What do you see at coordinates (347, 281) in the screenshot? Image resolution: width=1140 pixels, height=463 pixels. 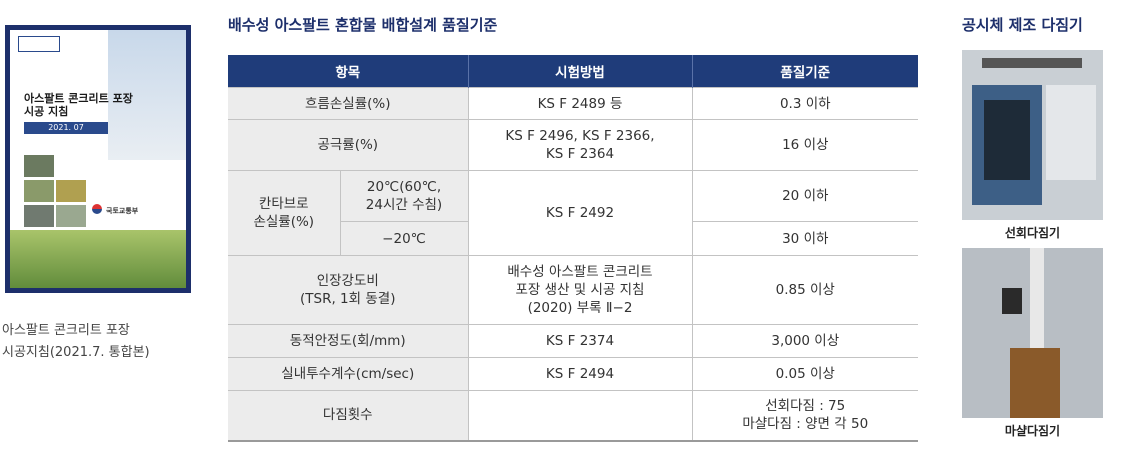 I see `text: 인장강도비` at bounding box center [347, 281].